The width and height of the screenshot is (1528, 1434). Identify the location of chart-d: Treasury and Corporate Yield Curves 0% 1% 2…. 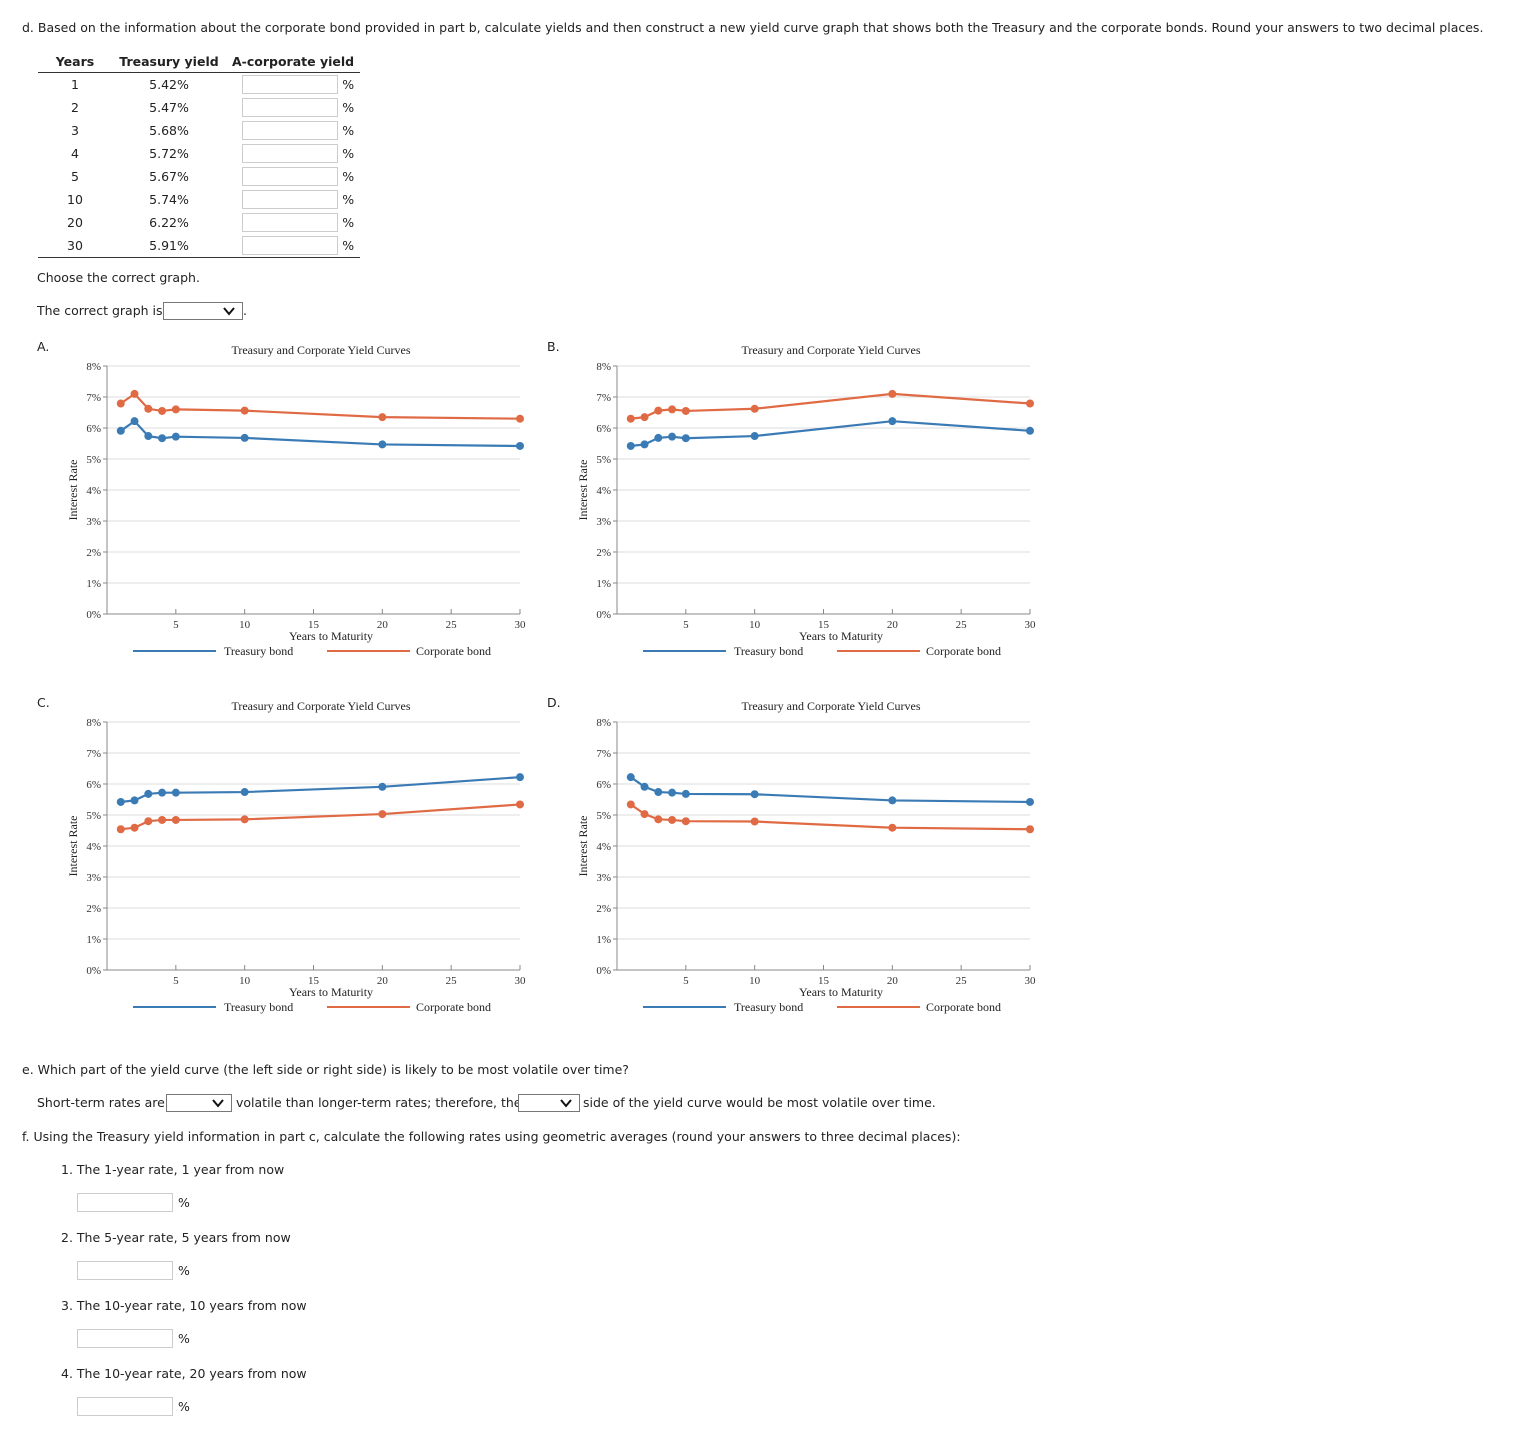
(810, 856).